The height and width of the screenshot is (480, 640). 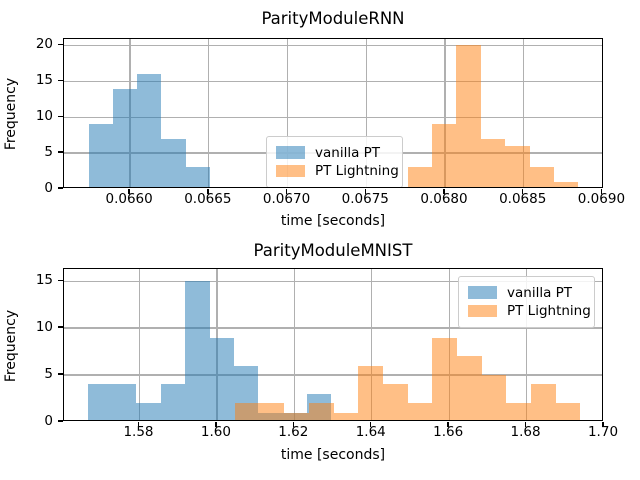 I want to click on y-tick-label: 20, so click(x=44, y=43).